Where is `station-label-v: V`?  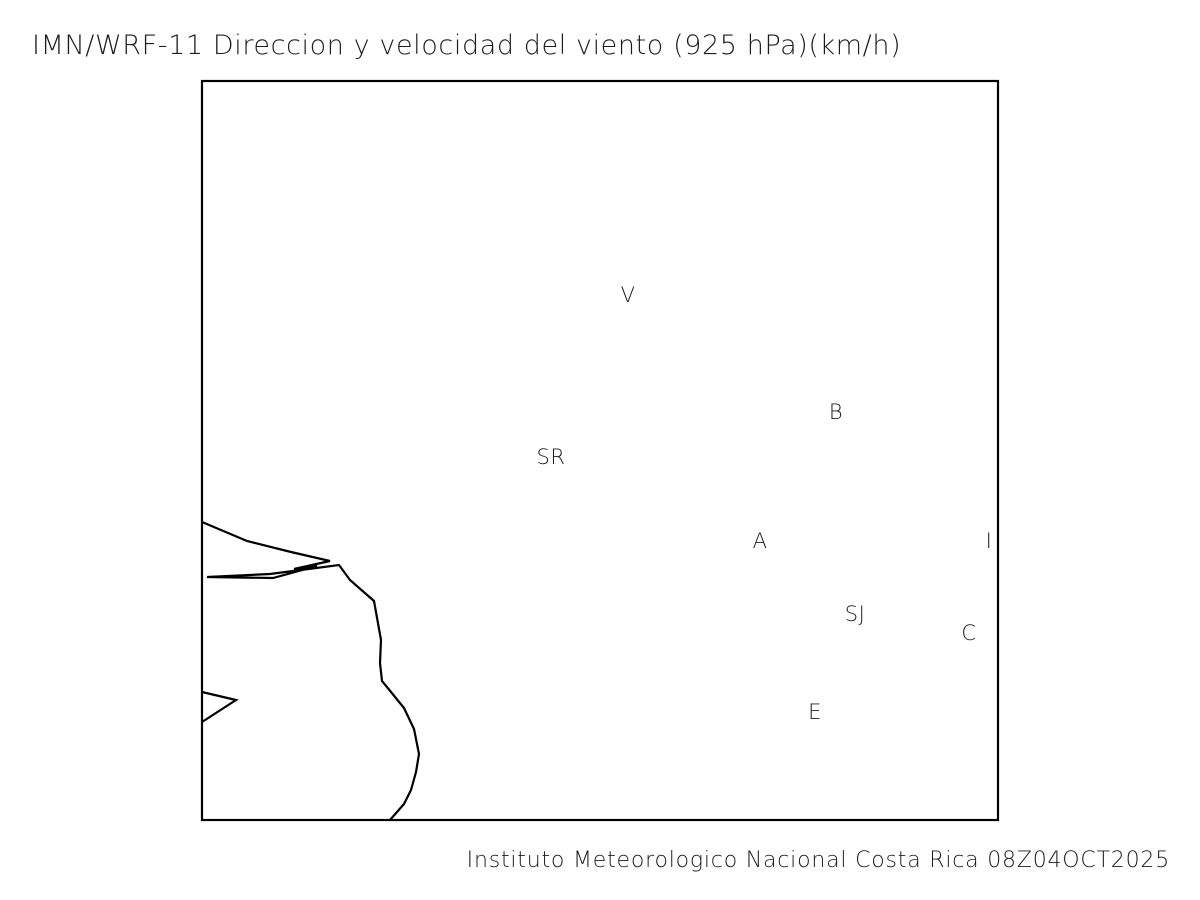 station-label-v: V is located at coordinates (628, 295).